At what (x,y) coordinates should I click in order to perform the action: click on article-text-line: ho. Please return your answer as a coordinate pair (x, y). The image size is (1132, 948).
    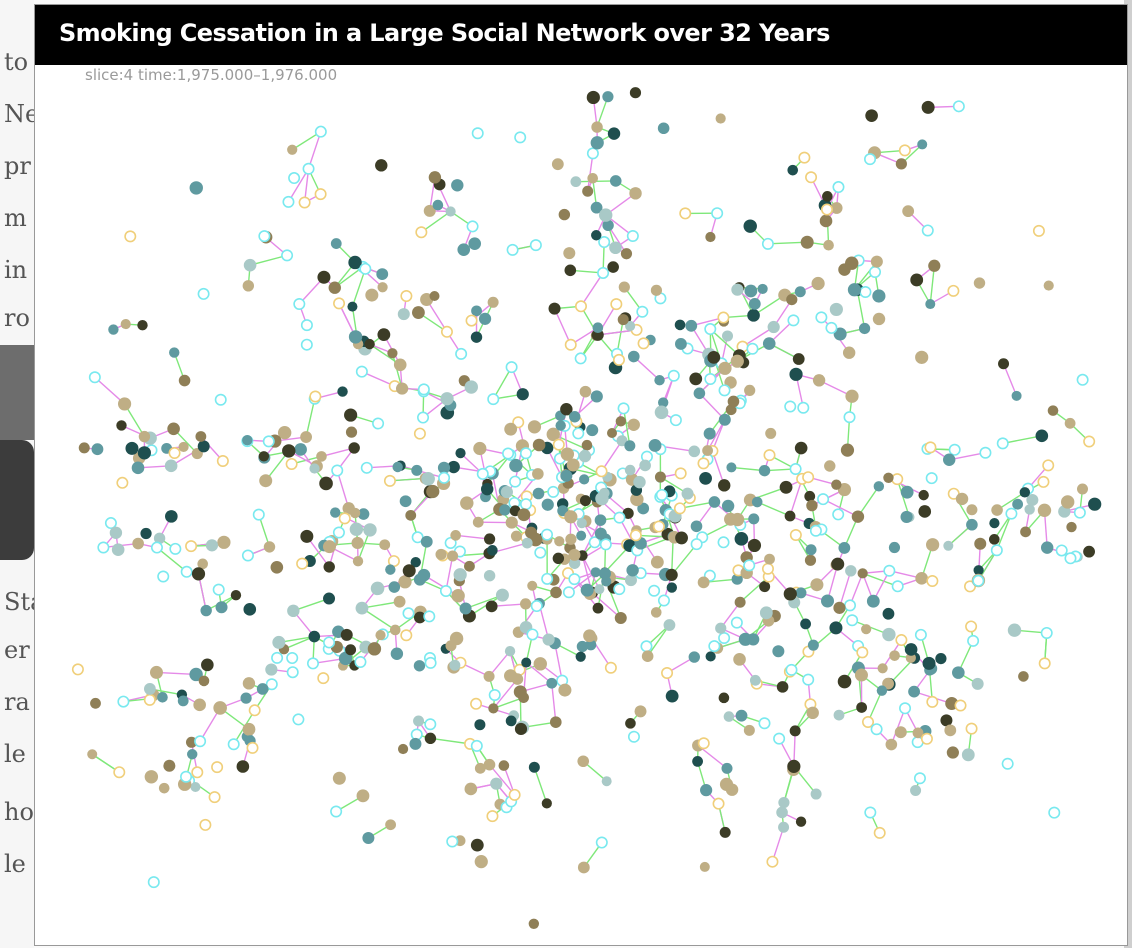
    Looking at the image, I should click on (19, 812).